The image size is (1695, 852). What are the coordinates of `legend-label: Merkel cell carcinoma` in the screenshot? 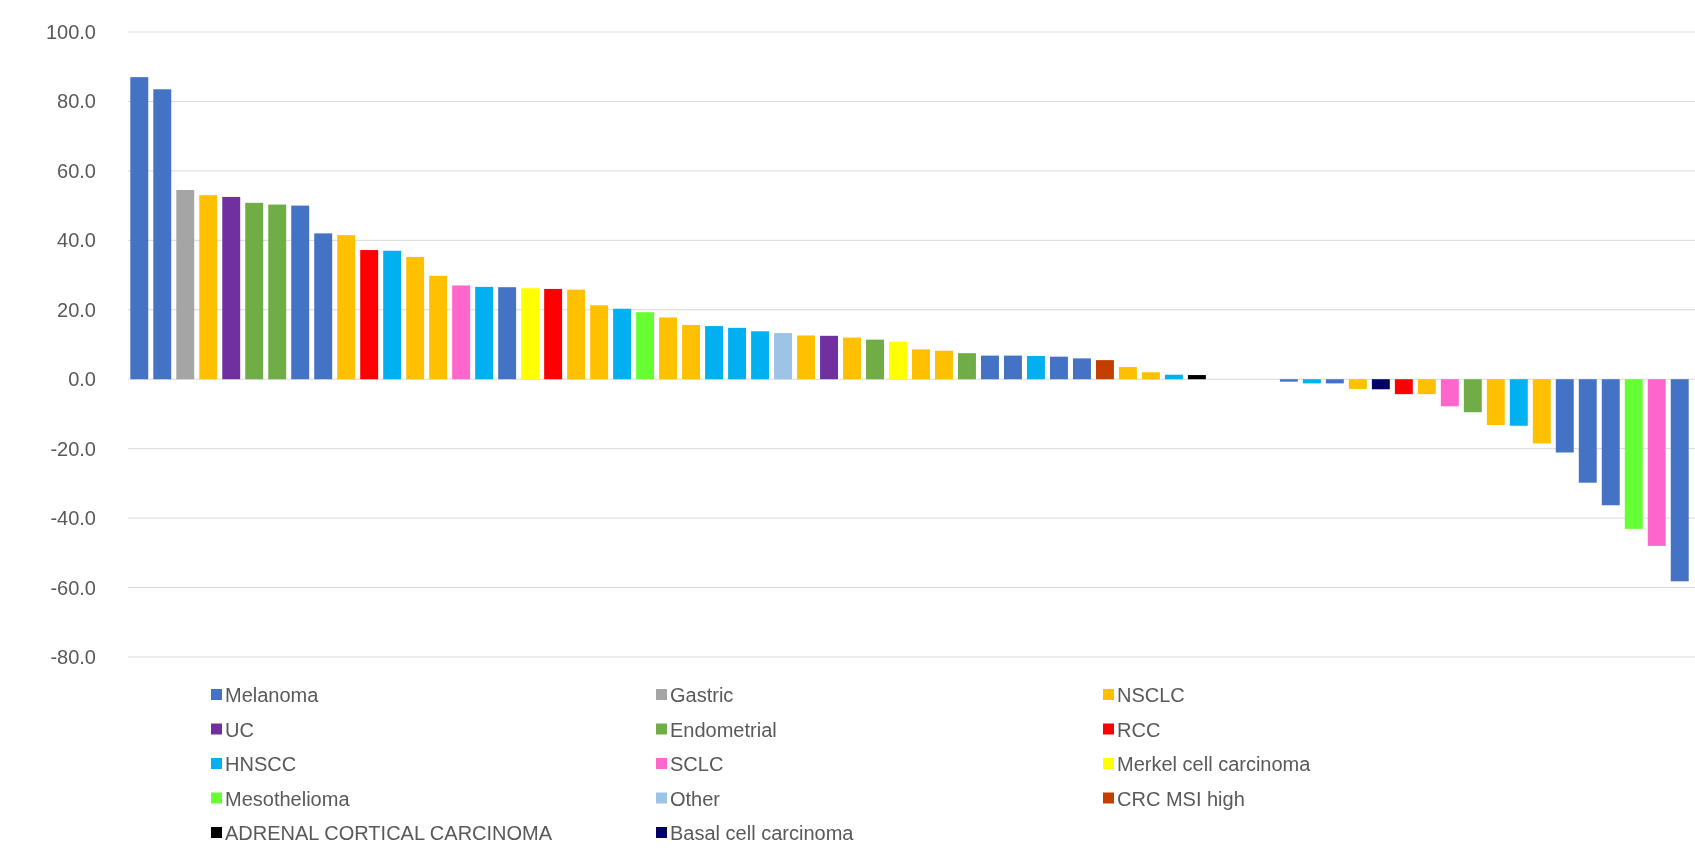 It's located at (1214, 764).